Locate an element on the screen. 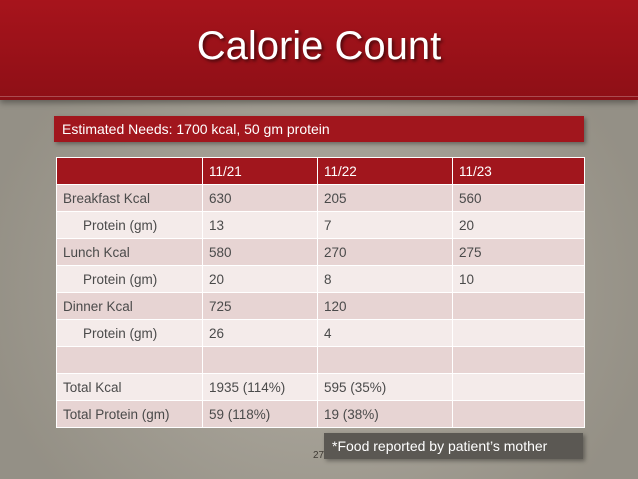 This screenshot has width=638, height=479. table-row: Dinner Kcal 725 120 is located at coordinates (320, 306).